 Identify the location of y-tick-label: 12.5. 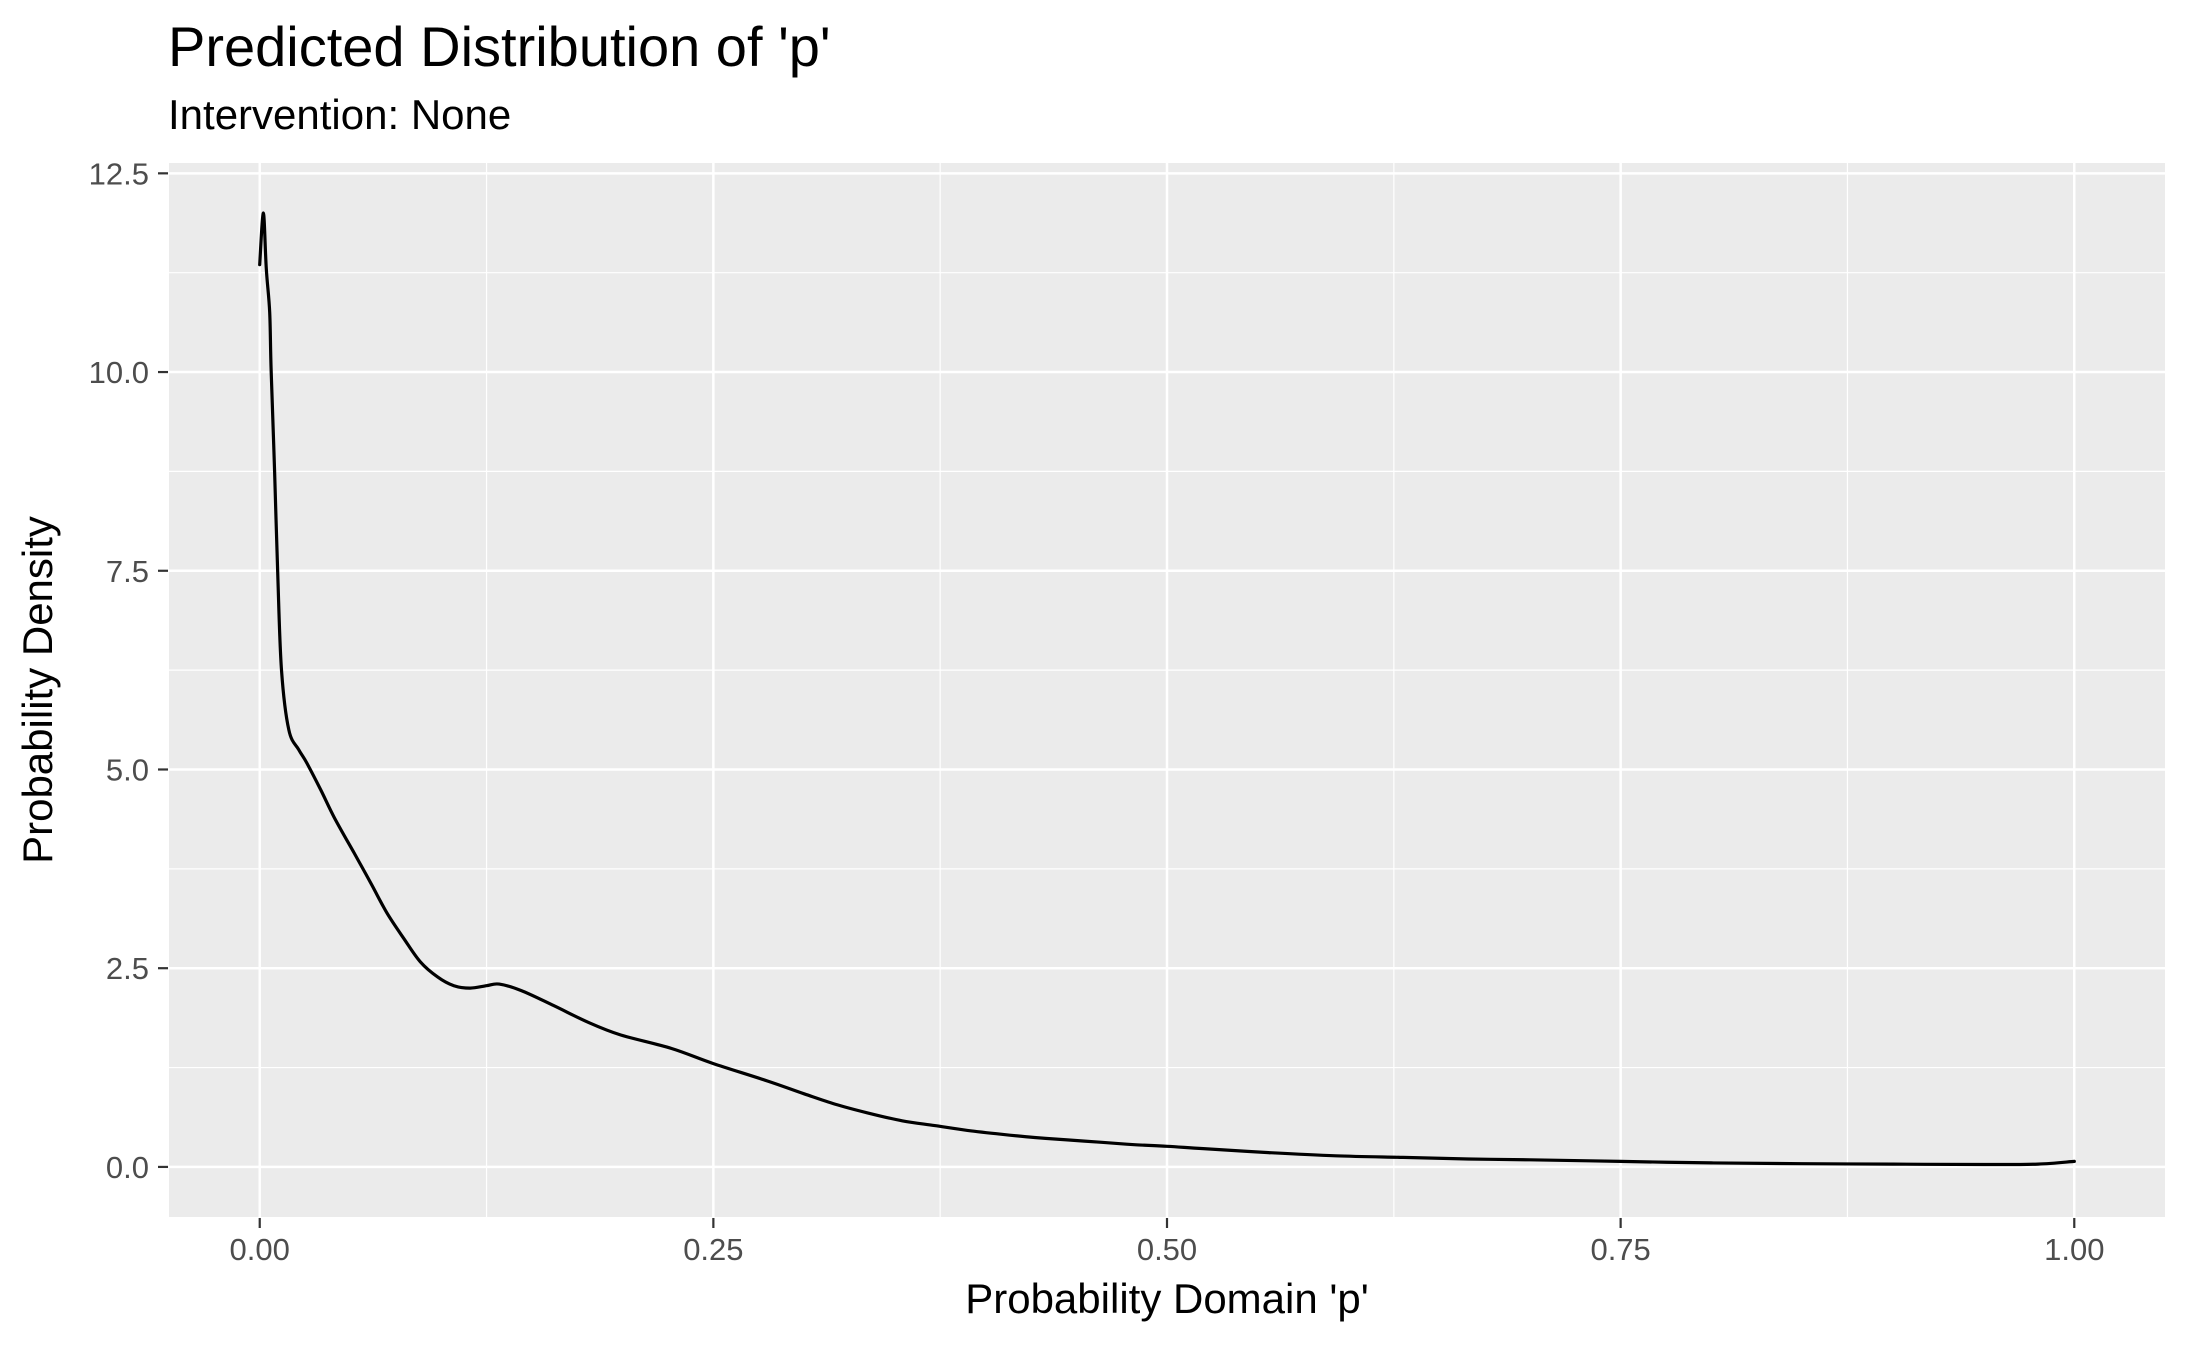
(119, 173).